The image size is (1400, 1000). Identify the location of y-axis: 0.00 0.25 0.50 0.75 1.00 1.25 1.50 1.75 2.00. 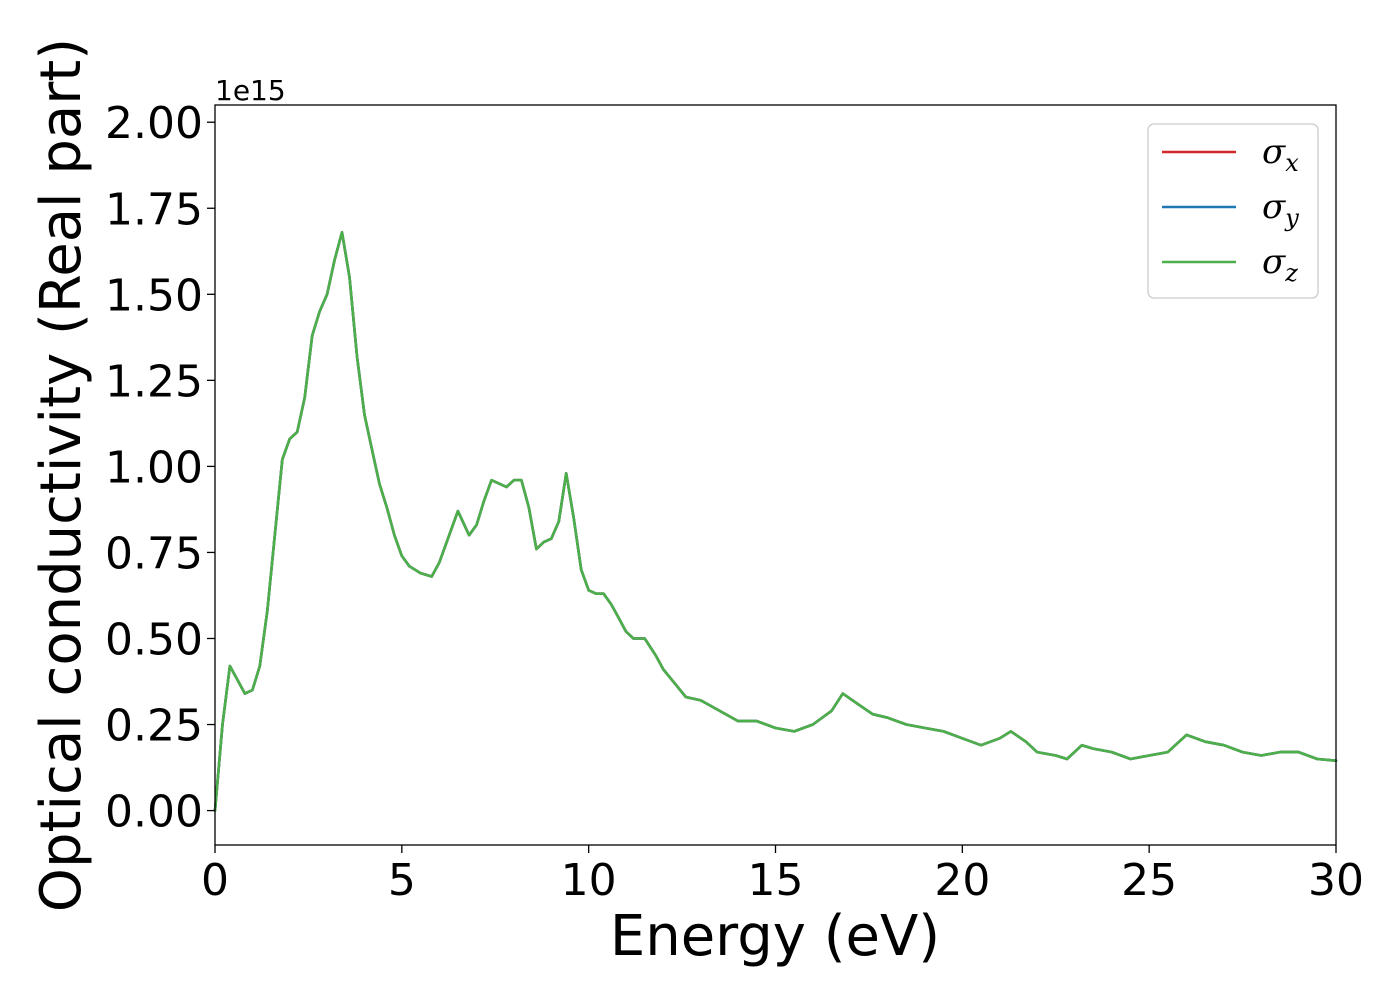
(160, 468).